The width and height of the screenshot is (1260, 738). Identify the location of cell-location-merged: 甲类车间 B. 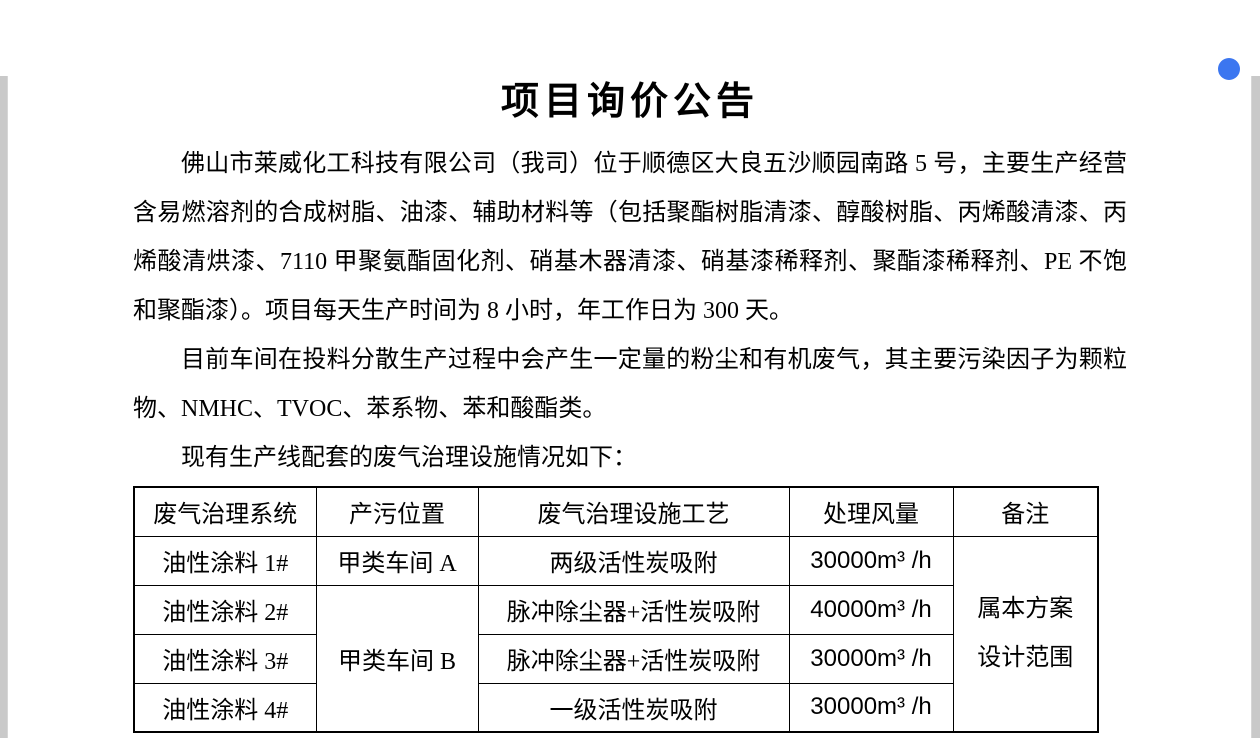
(397, 658).